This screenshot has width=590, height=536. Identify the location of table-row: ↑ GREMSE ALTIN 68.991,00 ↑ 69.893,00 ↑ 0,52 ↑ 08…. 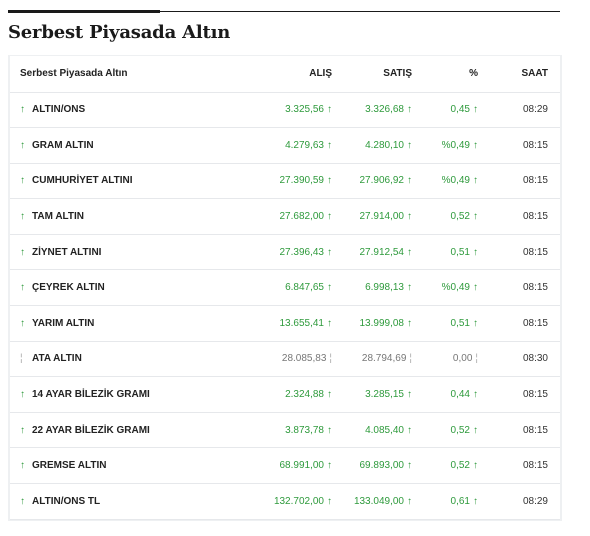
(285, 466).